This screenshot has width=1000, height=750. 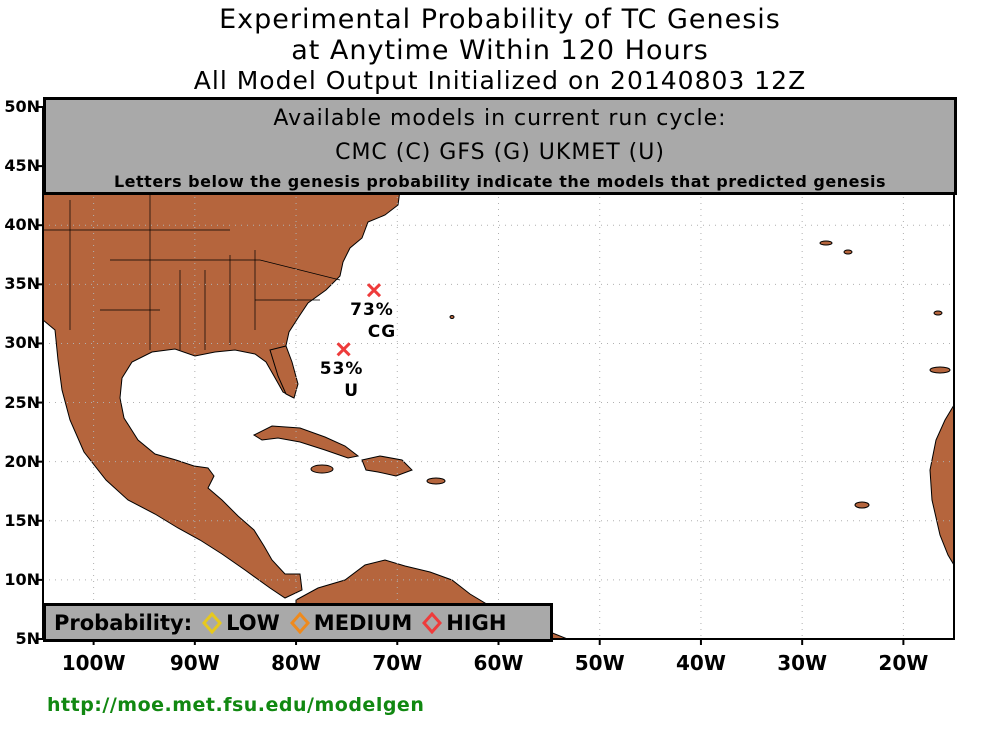 I want to click on genesis-models-label: CG, so click(x=382, y=332).